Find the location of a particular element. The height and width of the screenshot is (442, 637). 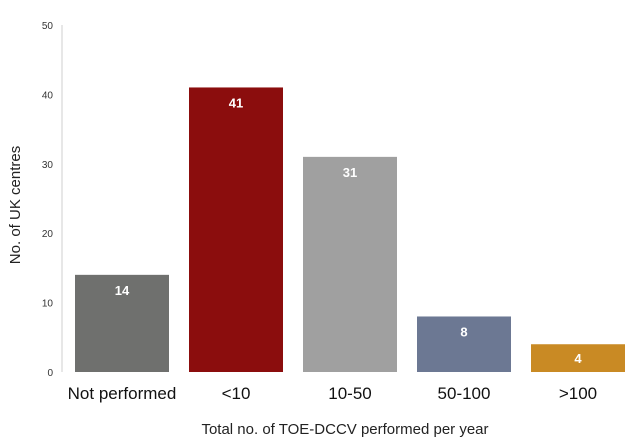

x-category-label: 10-50 is located at coordinates (349, 393).